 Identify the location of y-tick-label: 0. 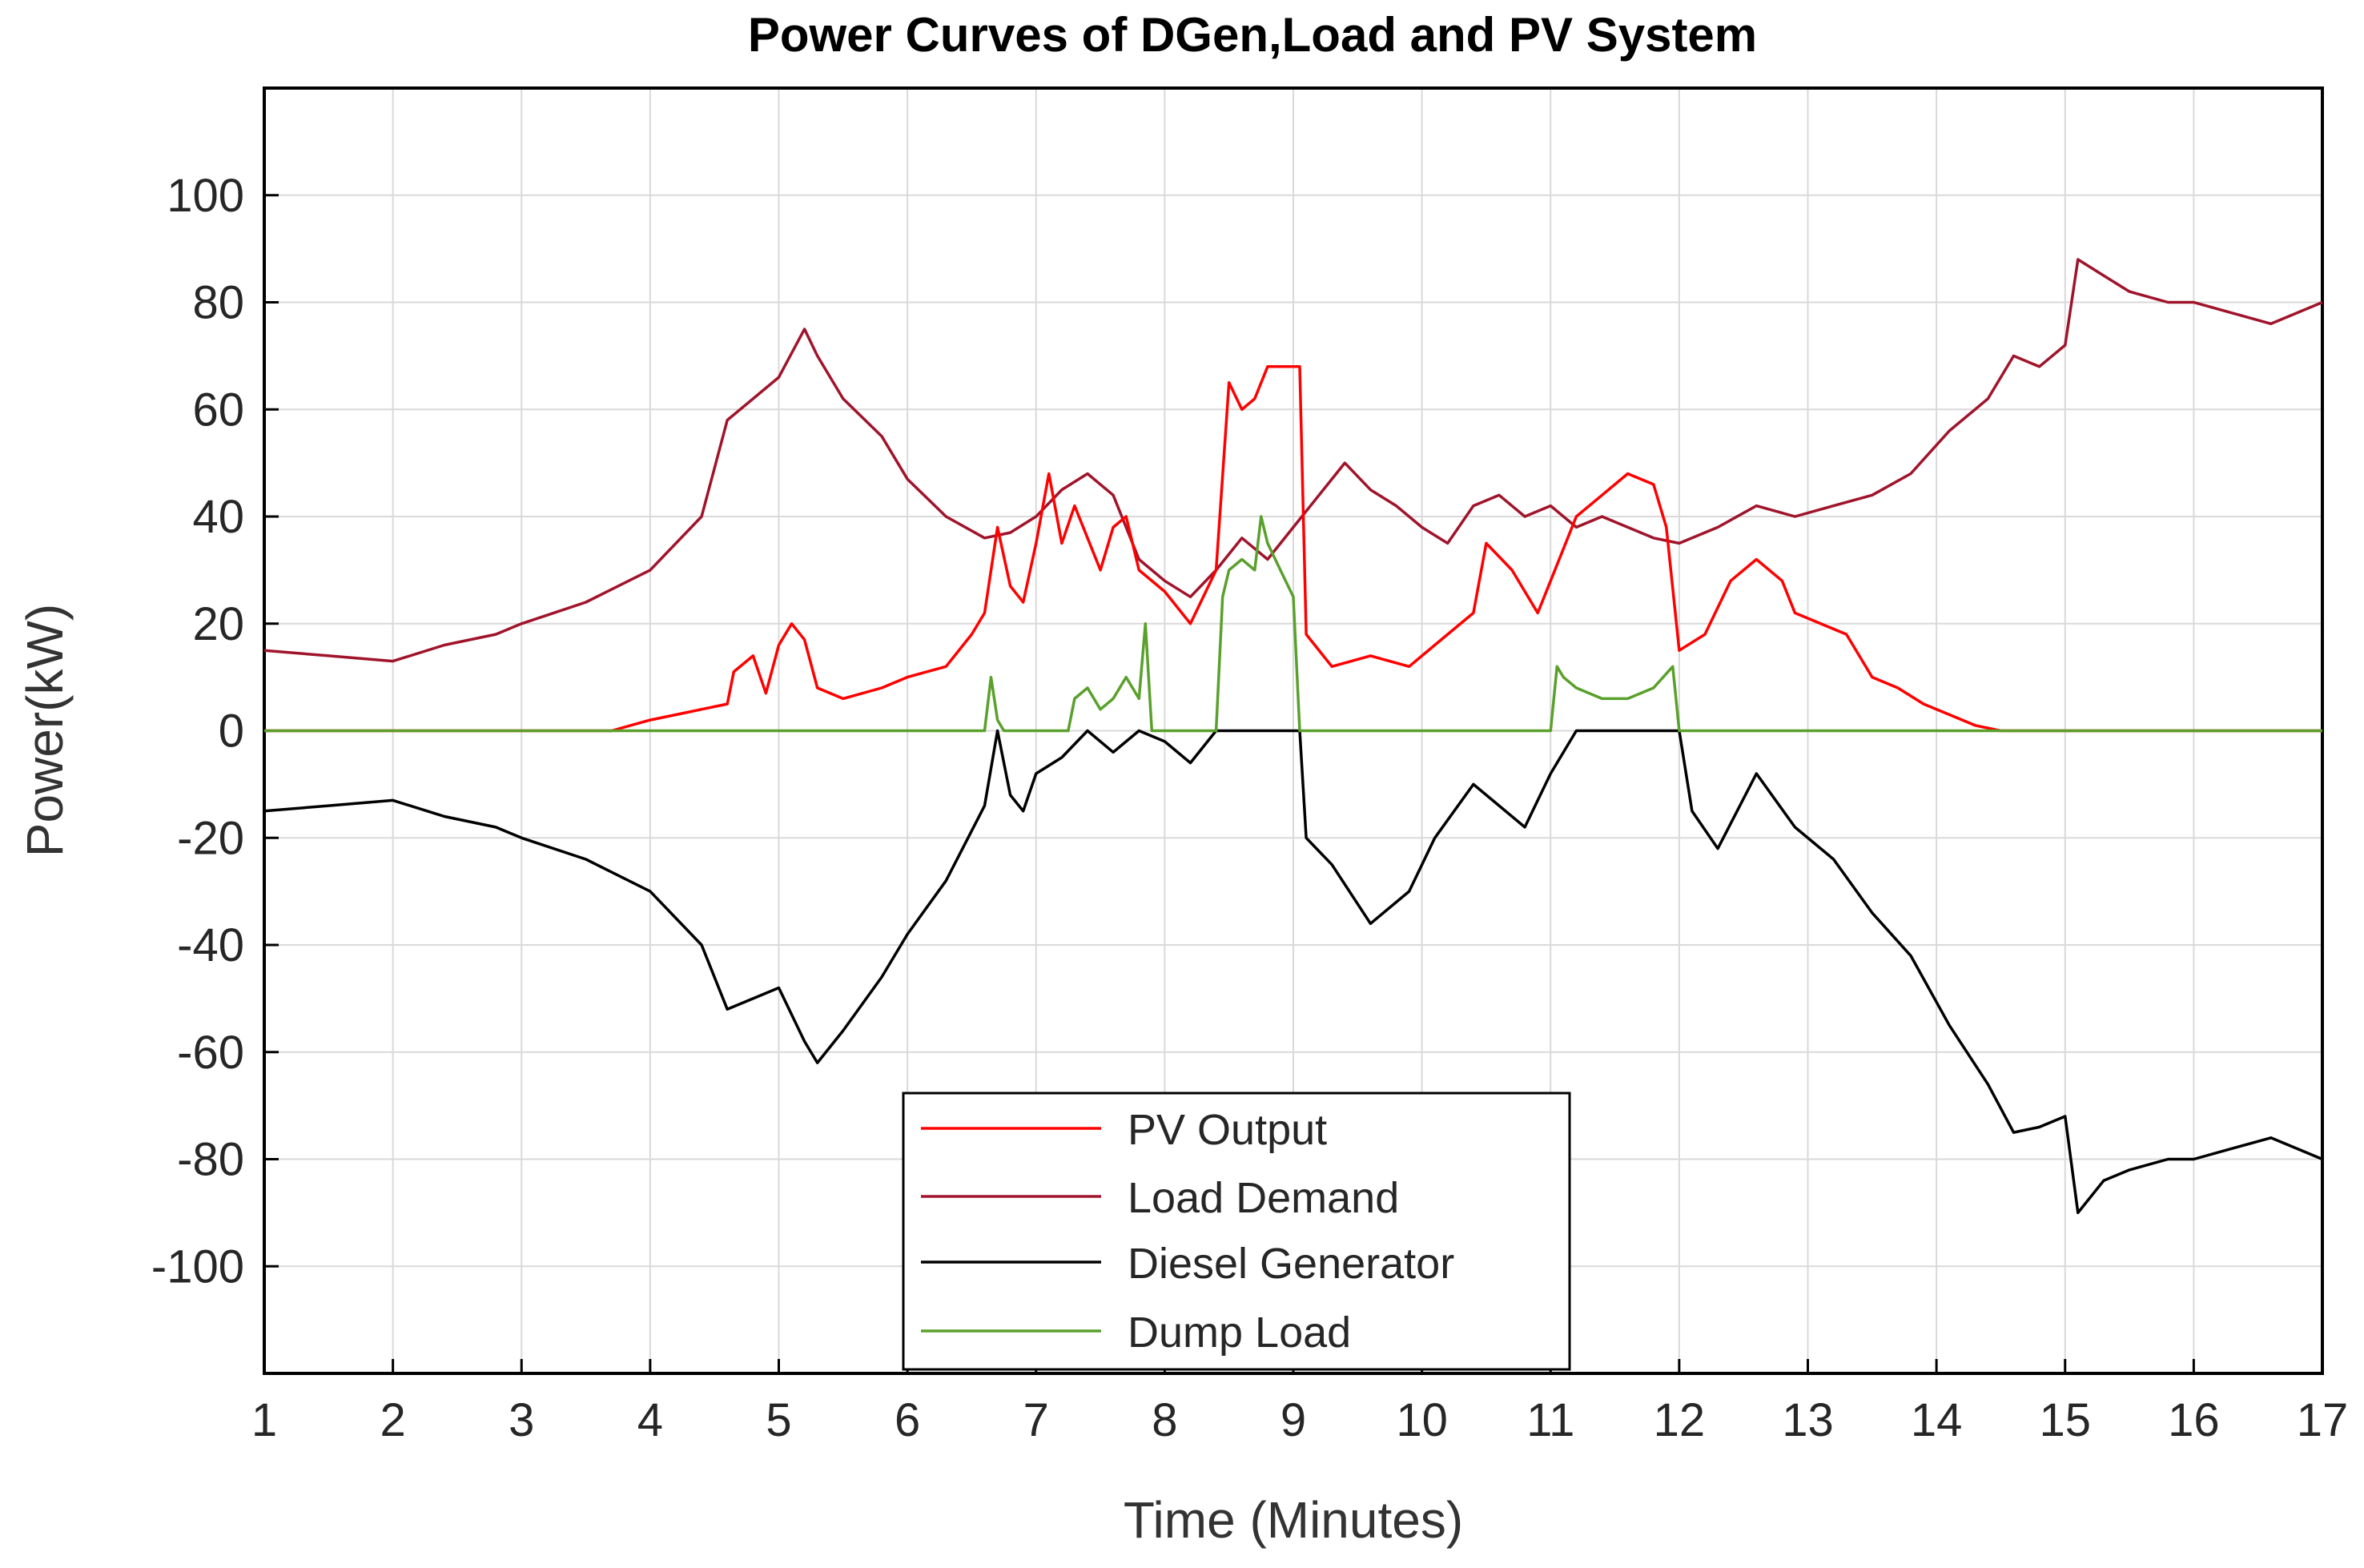
(231, 732).